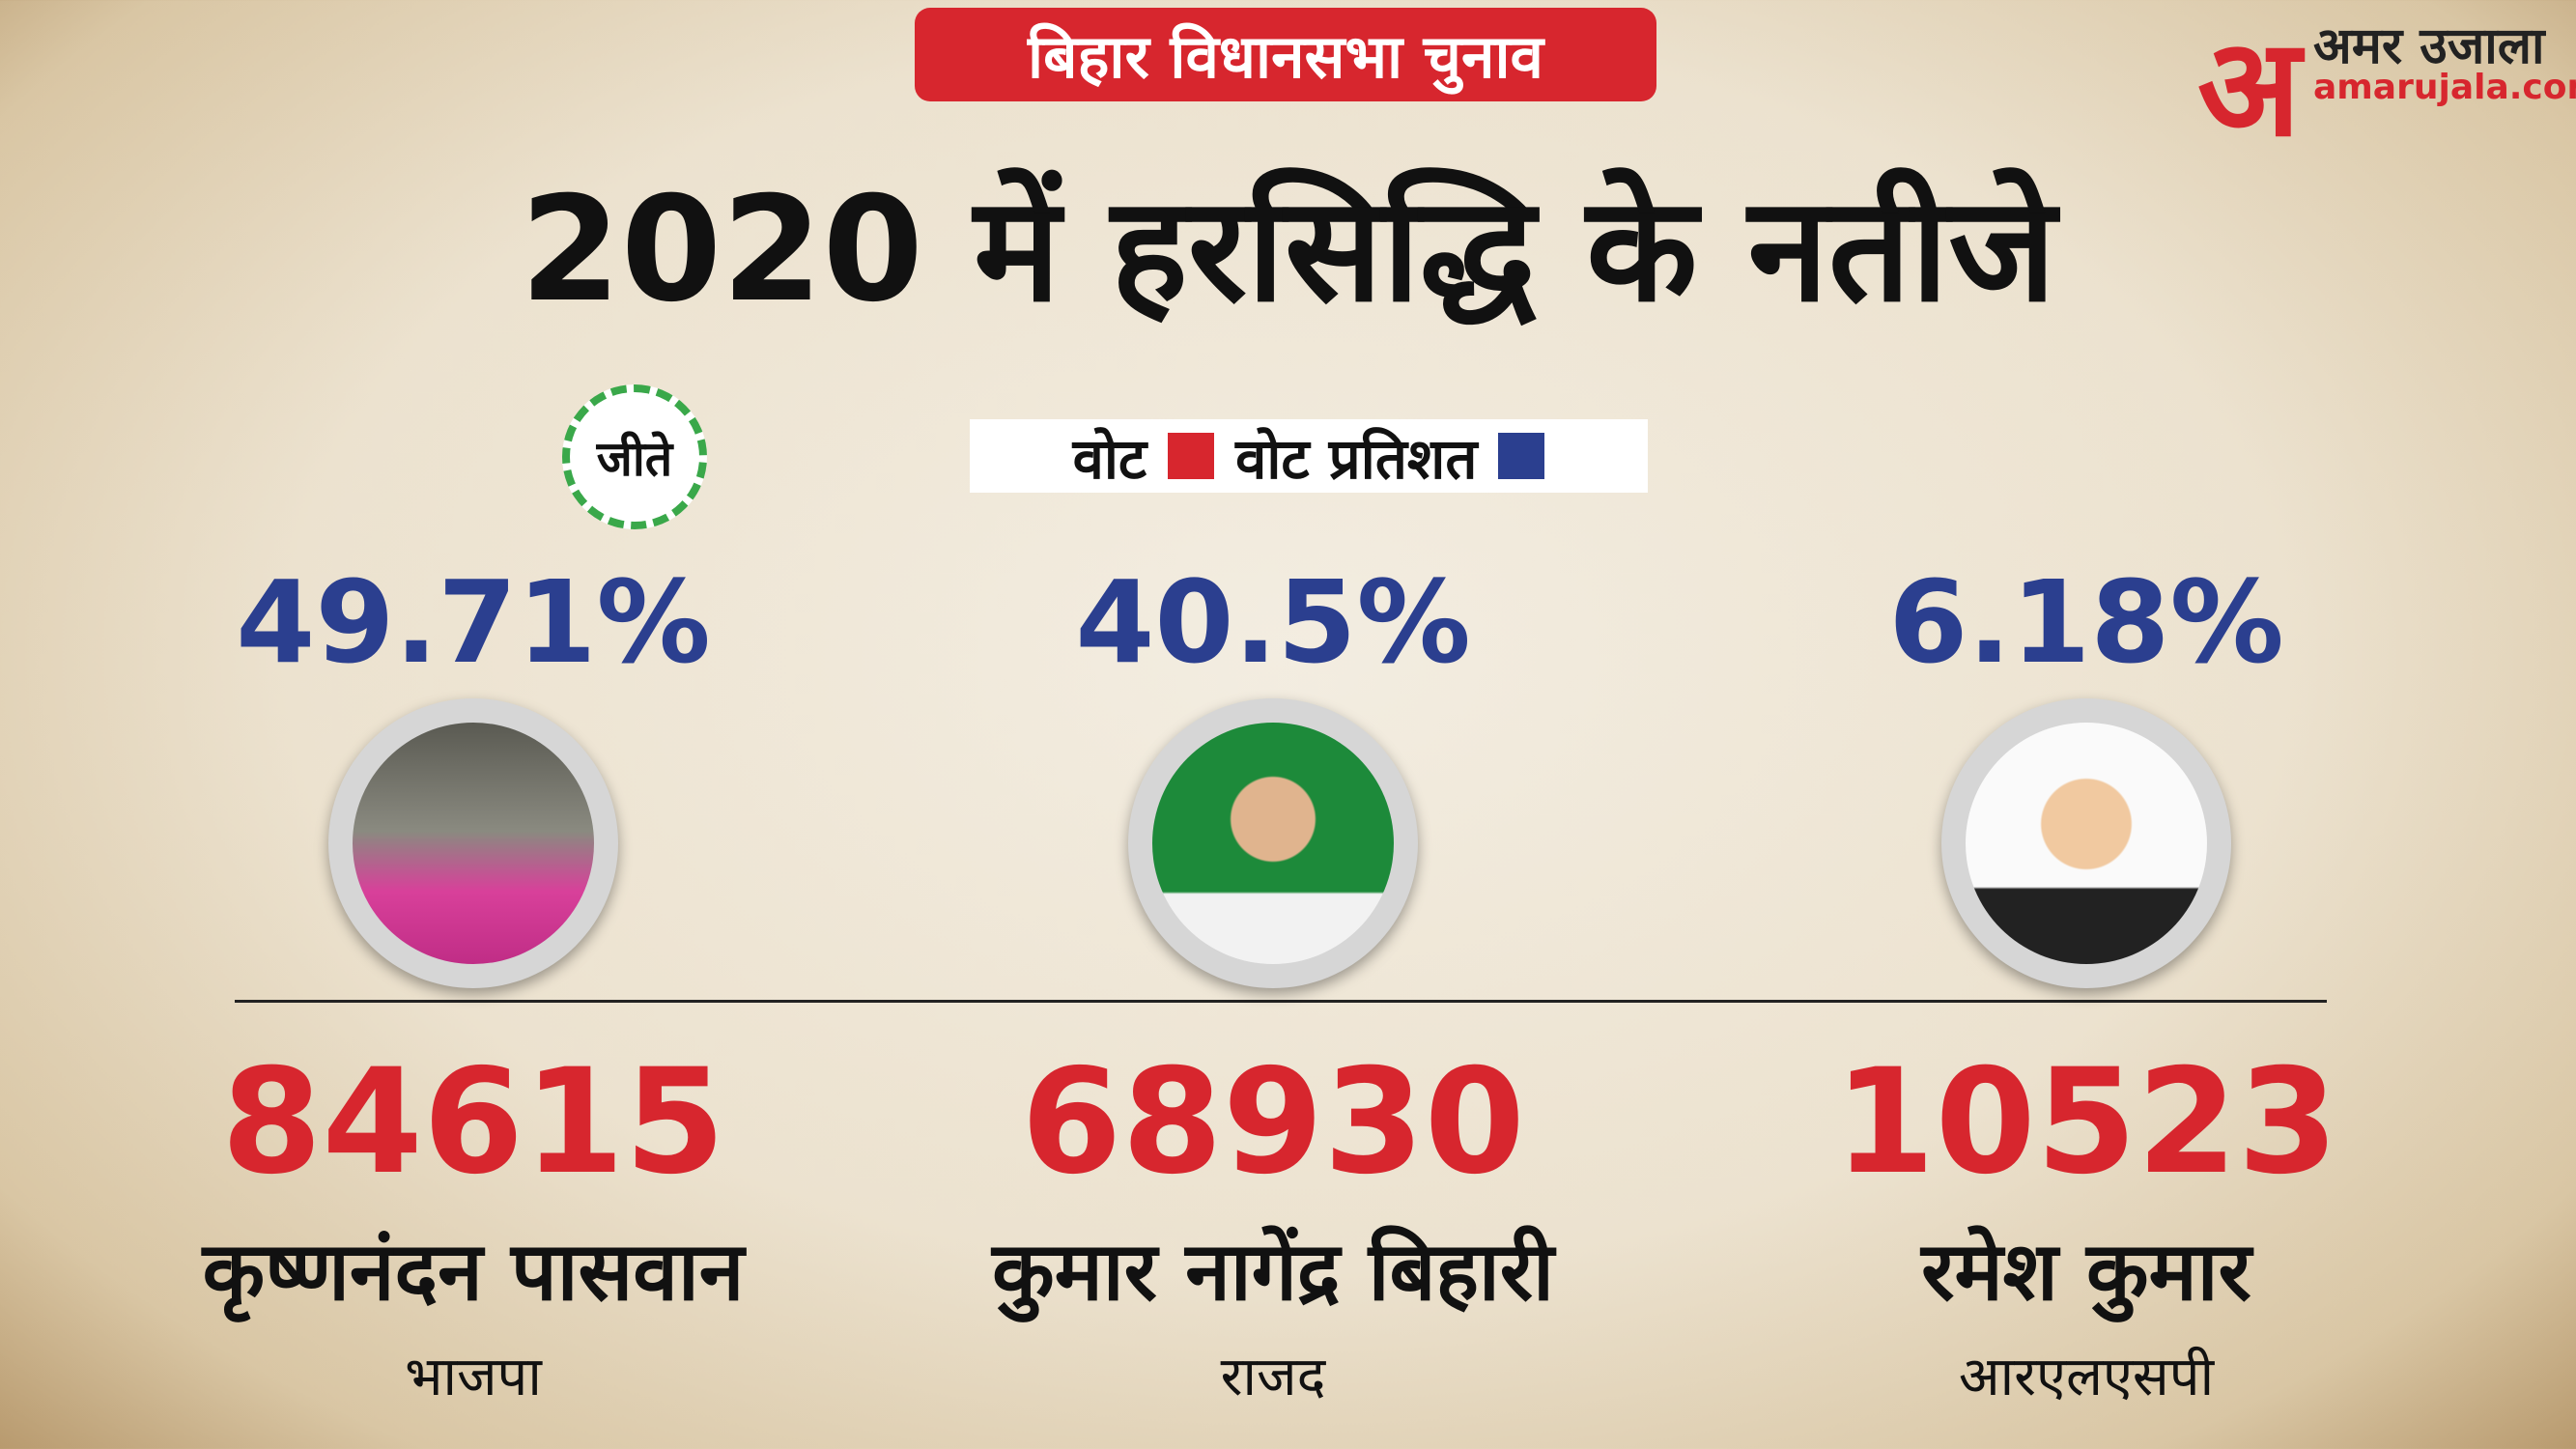 The image size is (2576, 1449). What do you see at coordinates (1288, 250) in the screenshot?
I see `title: 2020 में हरसिद्धि के नतीजे` at bounding box center [1288, 250].